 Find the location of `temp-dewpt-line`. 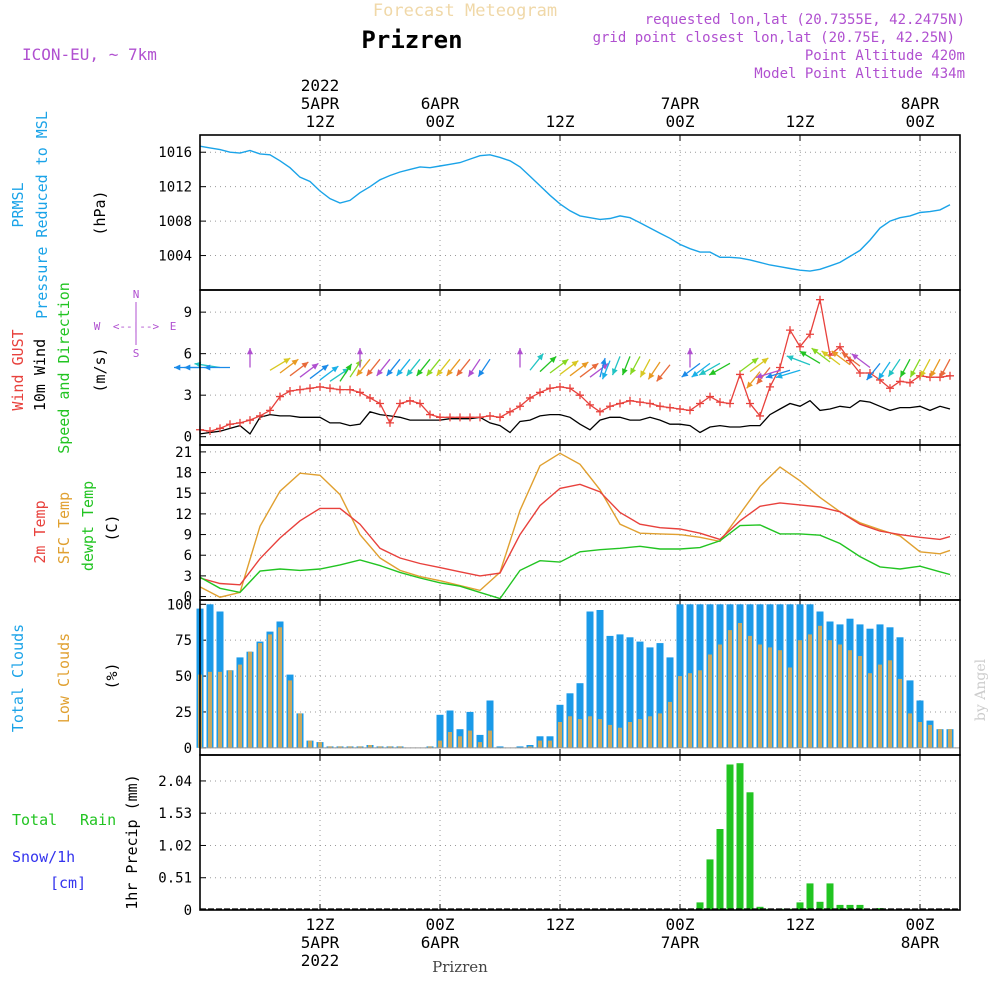

temp-dewpt-line is located at coordinates (575, 562).